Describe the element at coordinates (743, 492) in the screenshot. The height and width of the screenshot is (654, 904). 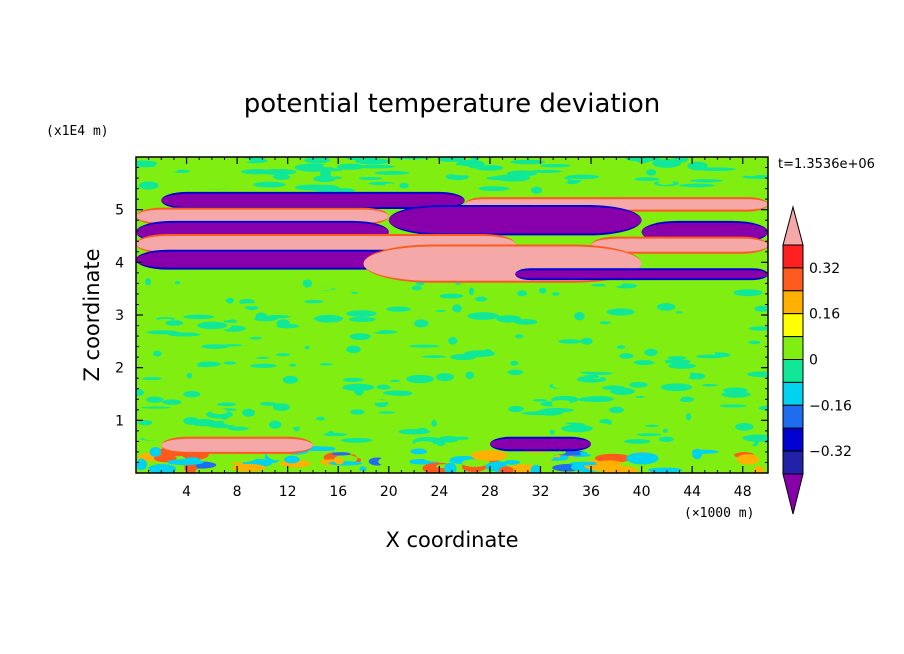
I see `x-tick-label: 48` at that location.